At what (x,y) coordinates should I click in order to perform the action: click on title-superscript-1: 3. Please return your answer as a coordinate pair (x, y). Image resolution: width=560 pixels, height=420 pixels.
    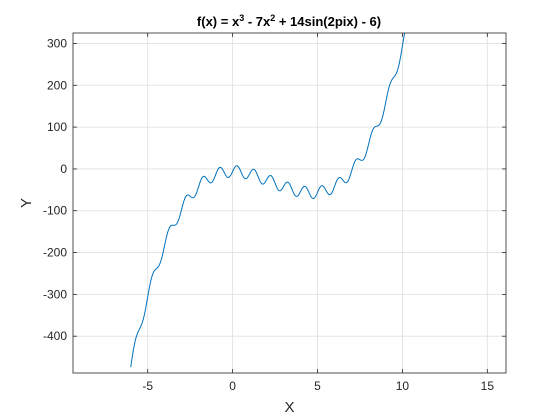
    Looking at the image, I should click on (241, 18).